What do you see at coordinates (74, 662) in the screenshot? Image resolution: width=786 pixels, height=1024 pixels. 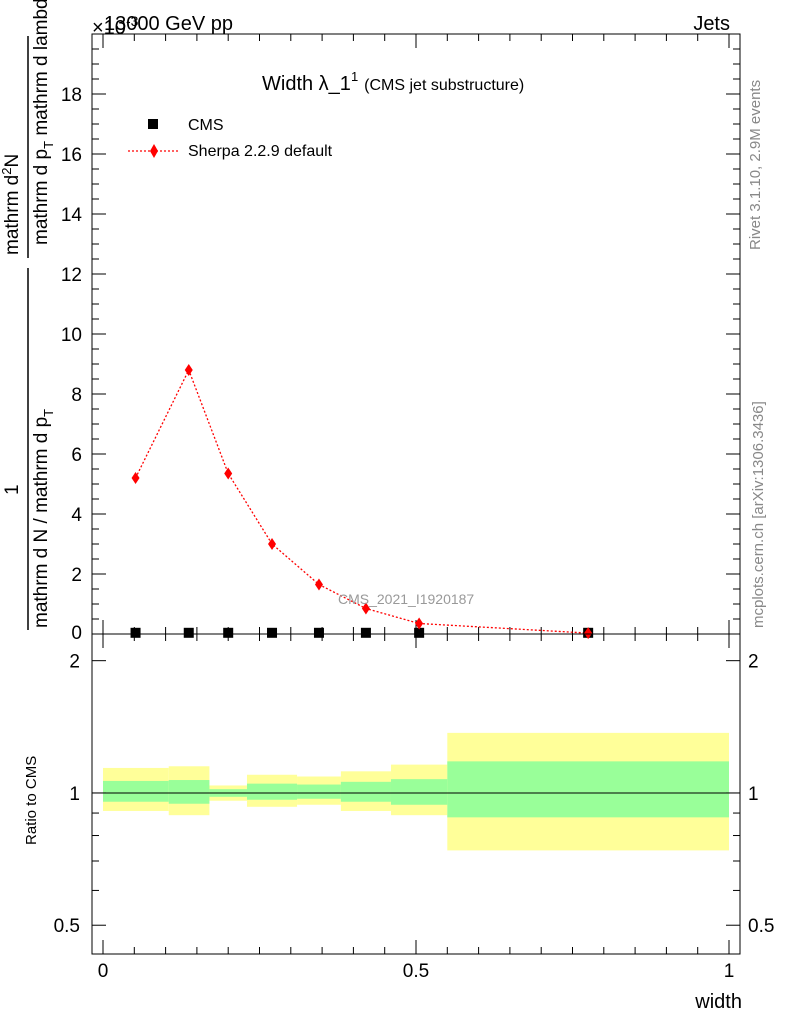 I see `ratio-y-tick-label: 2` at bounding box center [74, 662].